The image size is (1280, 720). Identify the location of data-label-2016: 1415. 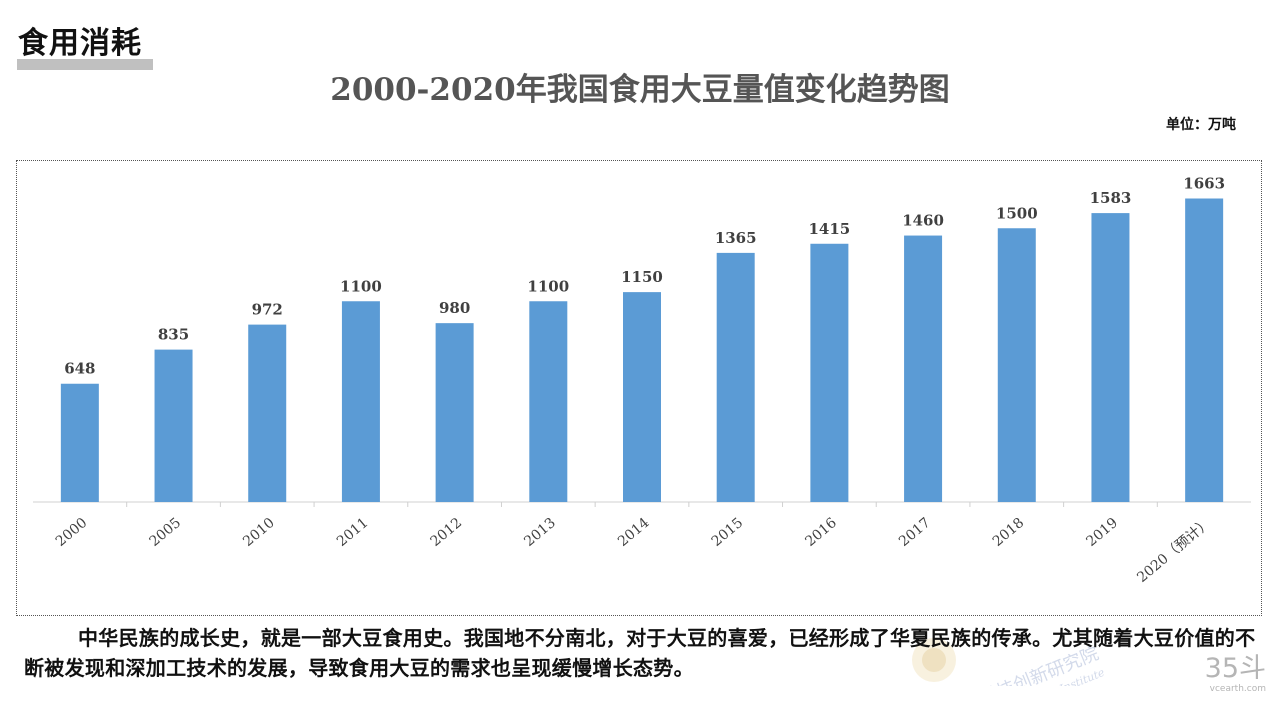
(830, 229).